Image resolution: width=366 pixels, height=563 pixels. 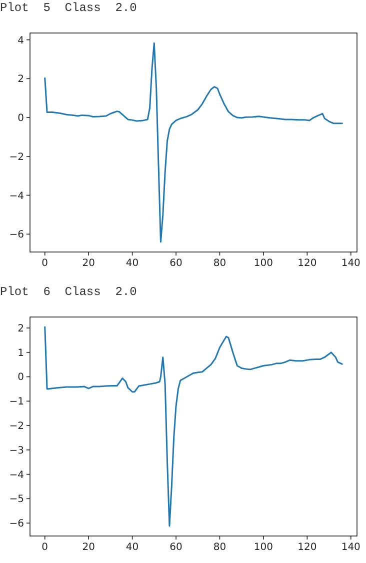 I want to click on y-tick-label: −5, so click(x=16, y=500).